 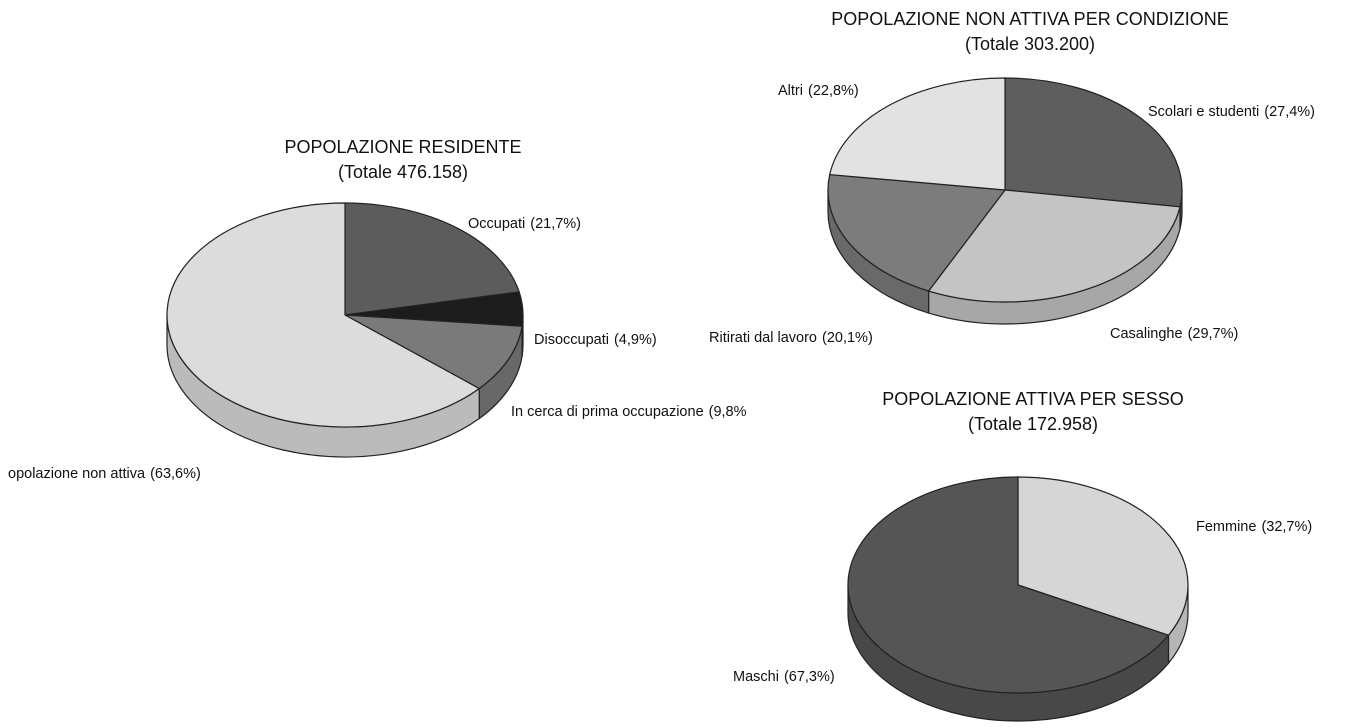 I want to click on slice-name: Maschi, so click(x=756, y=677).